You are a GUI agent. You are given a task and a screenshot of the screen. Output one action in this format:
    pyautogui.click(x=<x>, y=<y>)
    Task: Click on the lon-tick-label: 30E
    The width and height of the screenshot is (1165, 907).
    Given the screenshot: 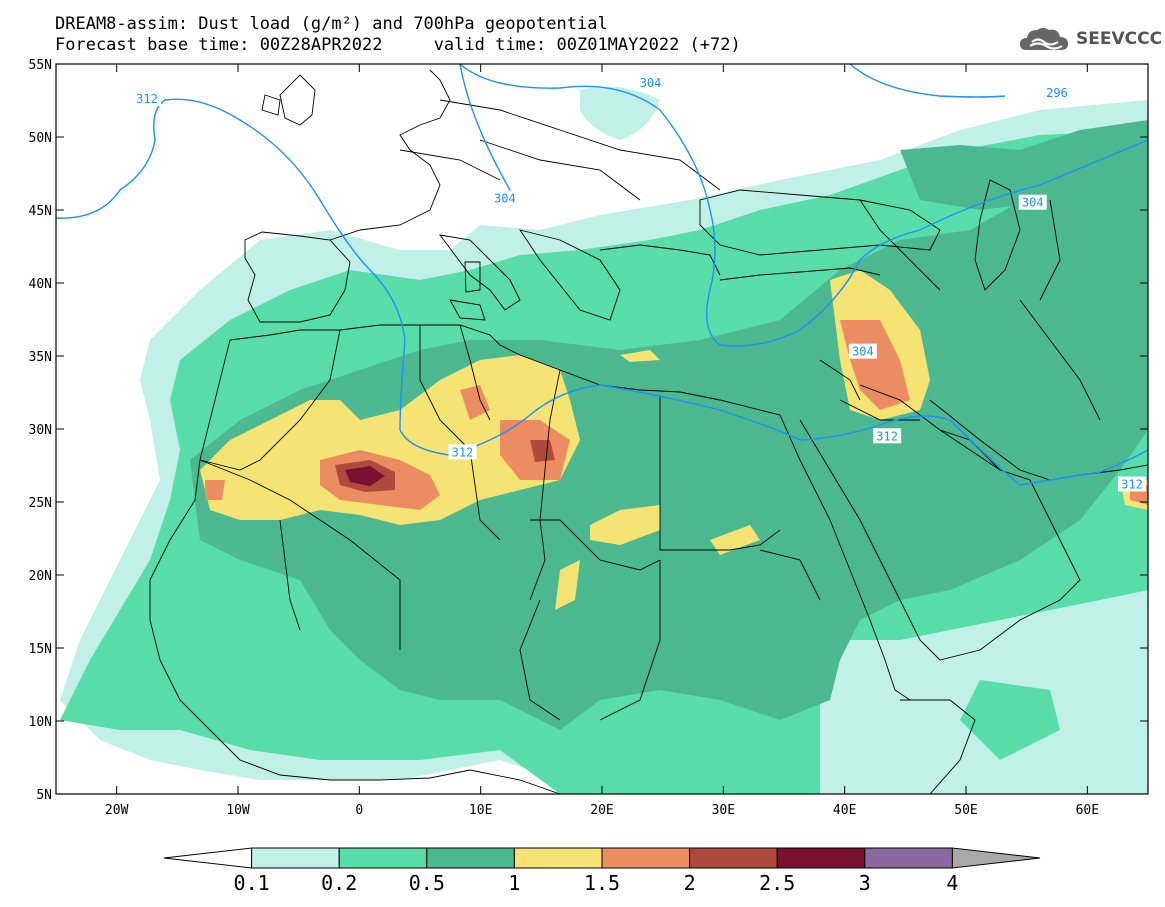 What is the action you would take?
    pyautogui.click(x=723, y=810)
    